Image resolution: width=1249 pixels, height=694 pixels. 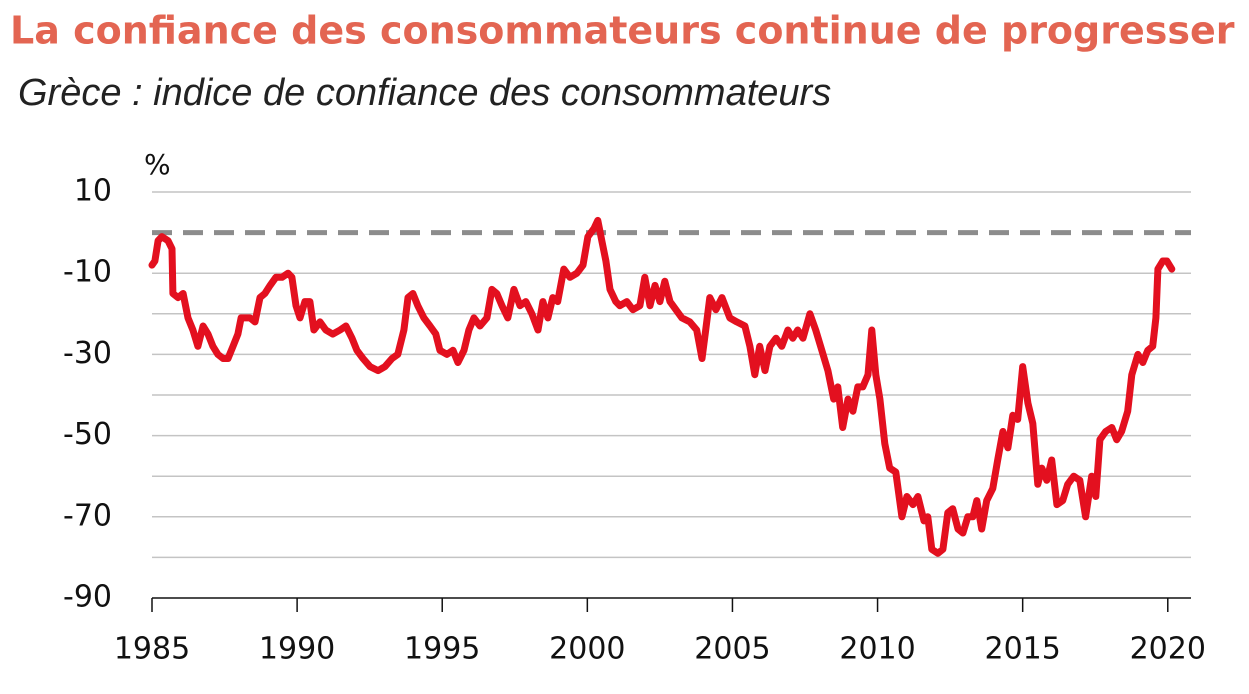 I want to click on y-tick-label: -70, so click(x=87, y=515).